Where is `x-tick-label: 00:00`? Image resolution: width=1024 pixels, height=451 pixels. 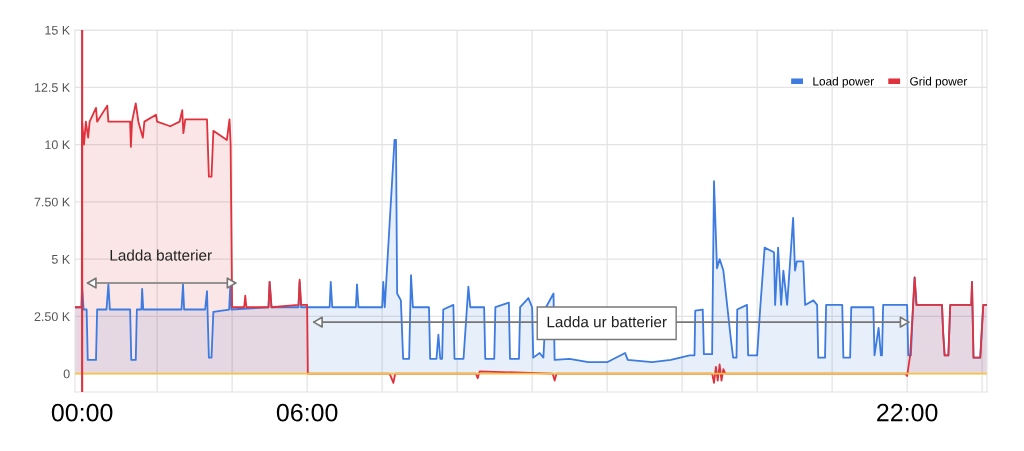
x-tick-label: 00:00 is located at coordinates (82, 412).